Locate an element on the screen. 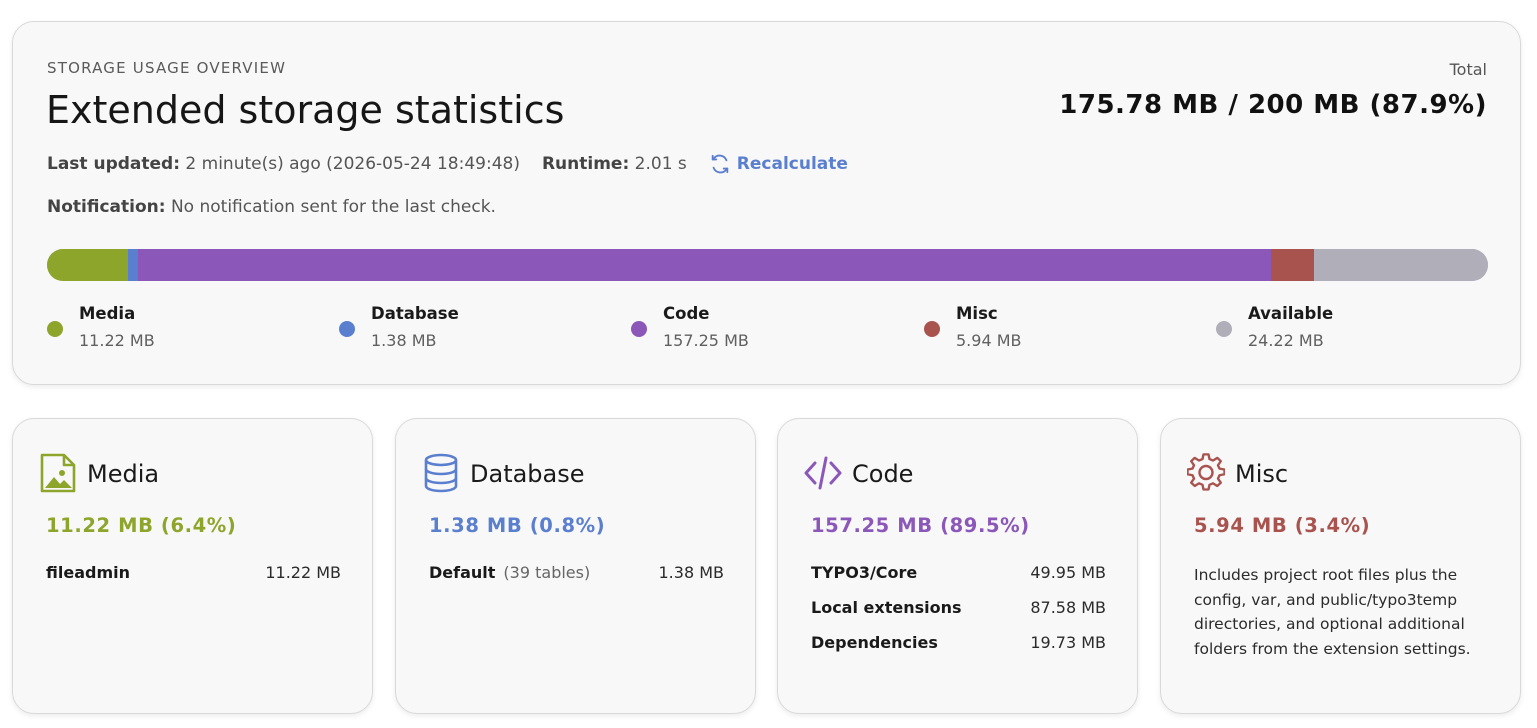 This screenshot has width=1537, height=728. legend-item-database: Database 1.38 MB is located at coordinates (464, 329).